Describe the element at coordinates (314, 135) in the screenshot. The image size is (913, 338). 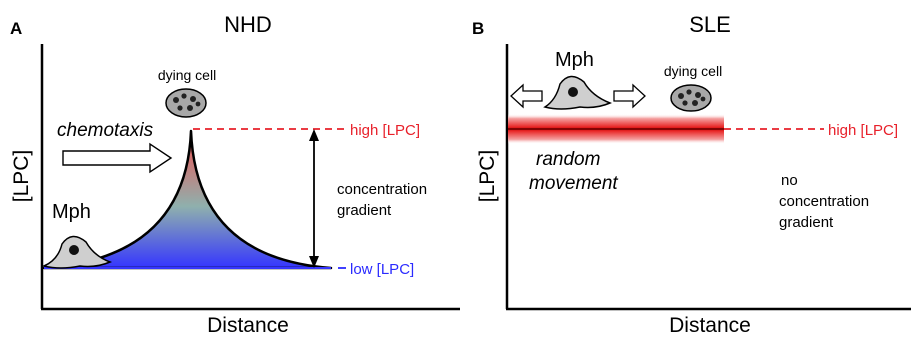
I see `gradient-arrow-head-up` at that location.